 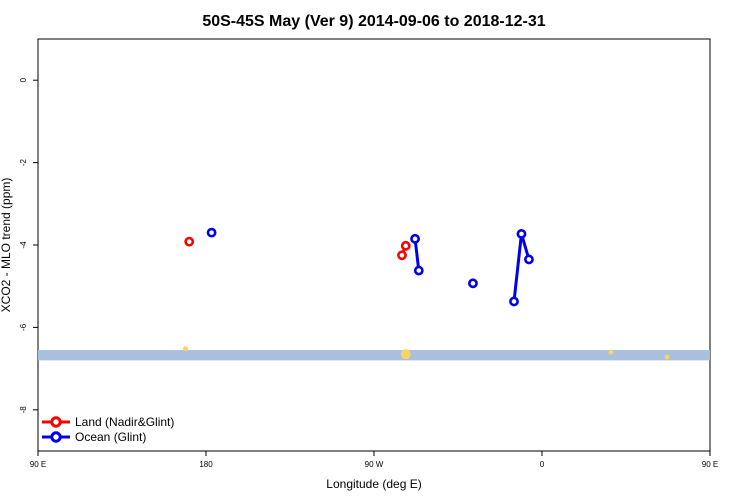 I want to click on legend-swatch-land-marker, so click(x=56, y=422).